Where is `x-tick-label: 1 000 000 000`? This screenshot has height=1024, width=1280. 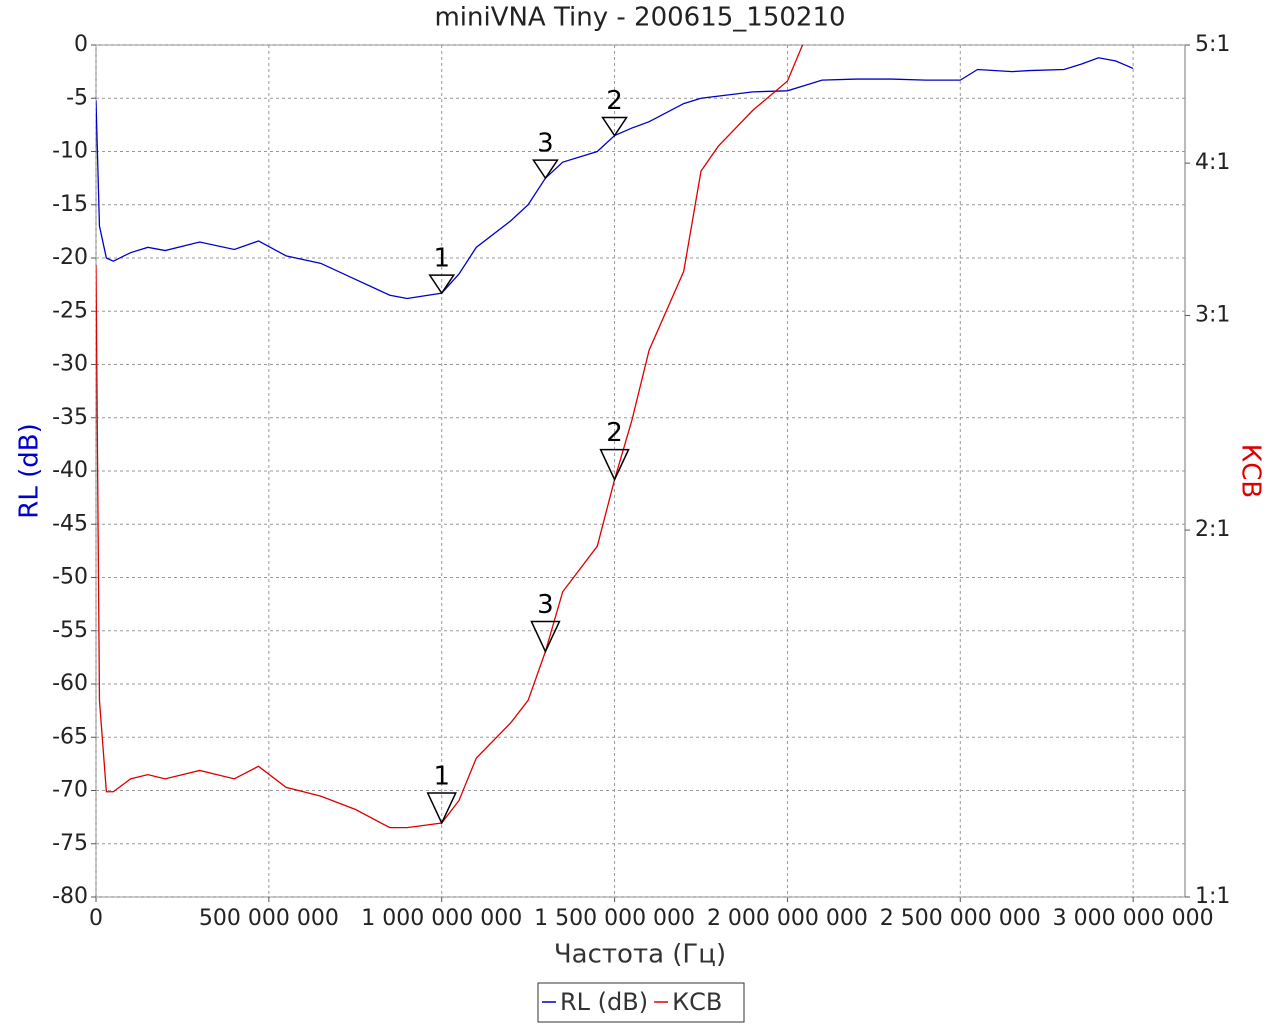 x-tick-label: 1 000 000 000 is located at coordinates (441, 918).